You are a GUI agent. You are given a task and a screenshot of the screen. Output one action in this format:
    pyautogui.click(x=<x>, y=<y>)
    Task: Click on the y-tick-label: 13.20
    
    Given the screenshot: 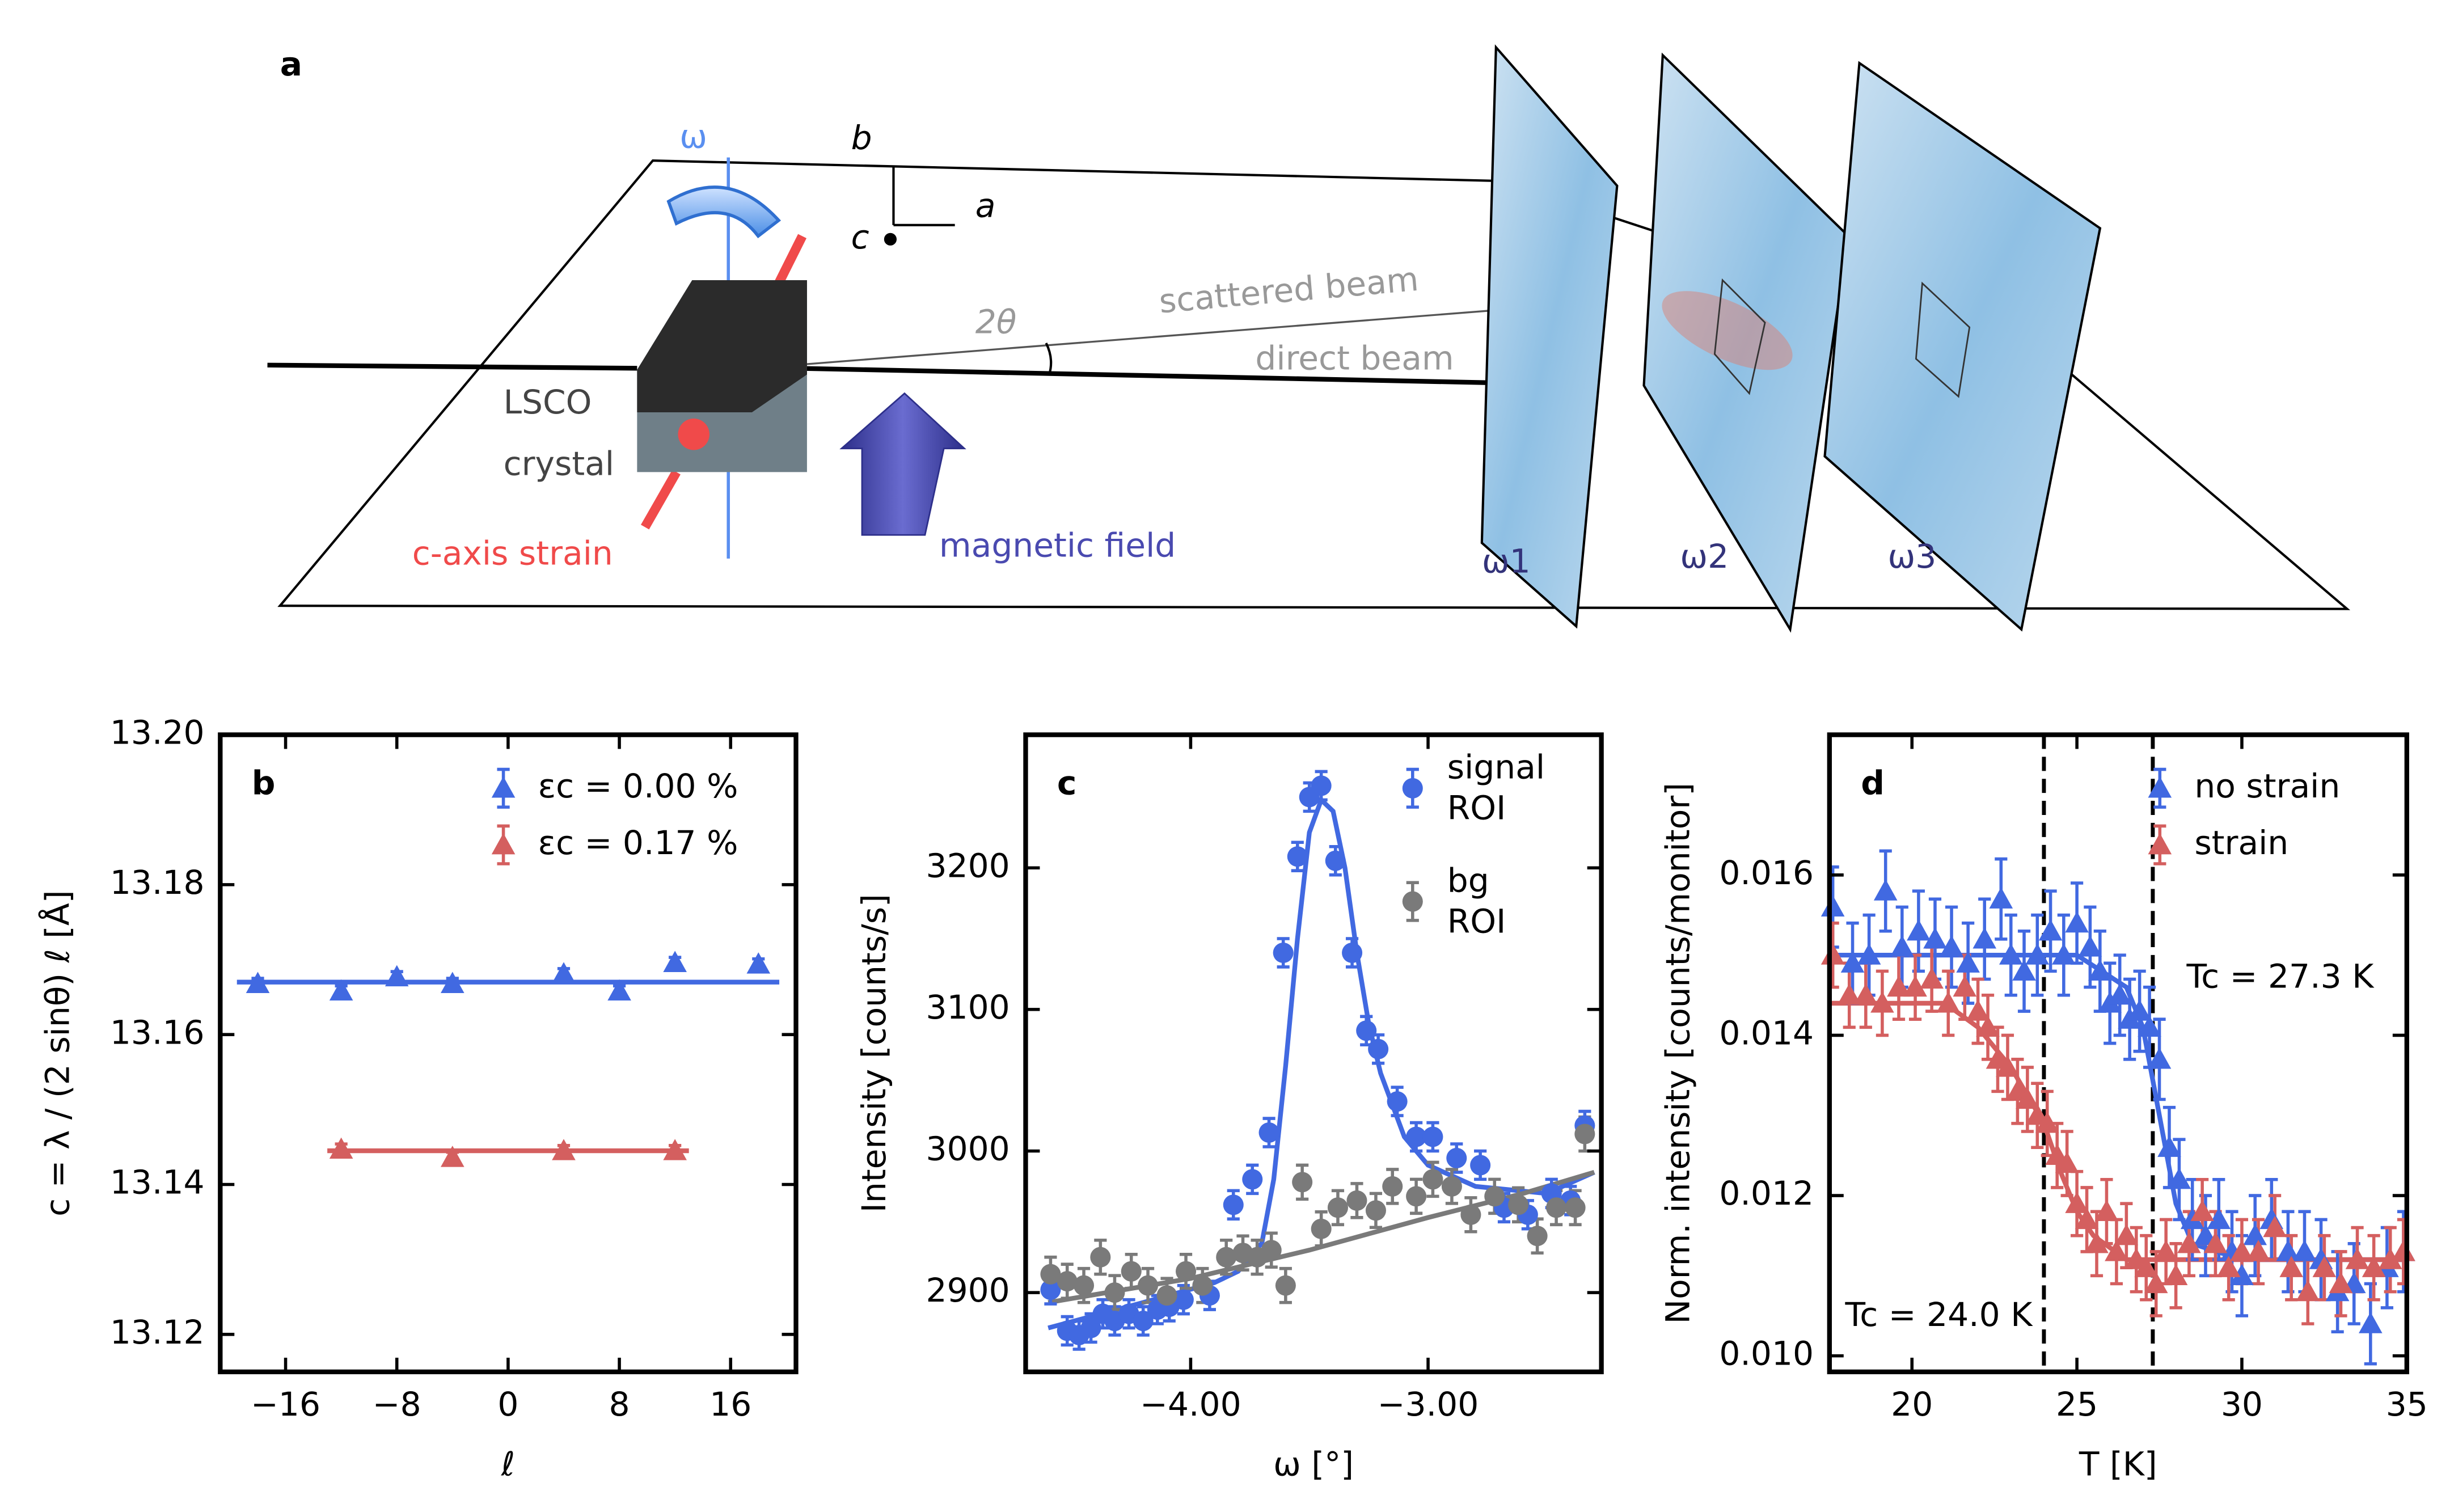 What is the action you would take?
    pyautogui.click(x=157, y=732)
    